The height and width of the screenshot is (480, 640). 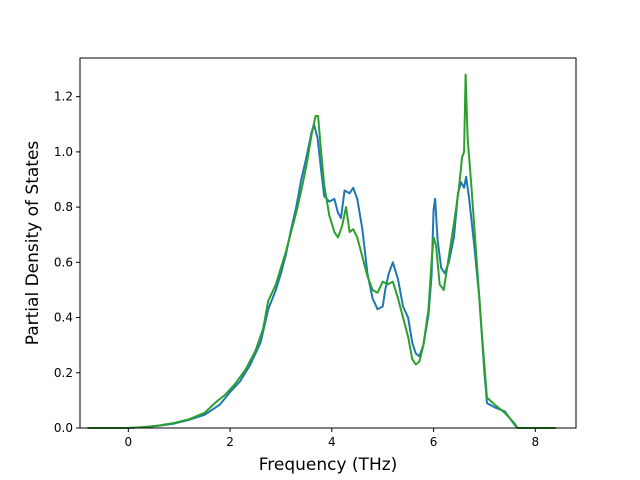 What do you see at coordinates (535, 442) in the screenshot?
I see `x-tick-label: 8` at bounding box center [535, 442].